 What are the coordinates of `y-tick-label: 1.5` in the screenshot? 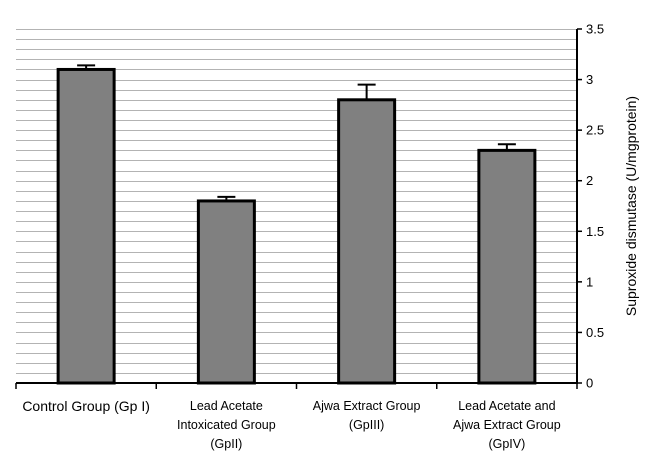 It's located at (595, 231).